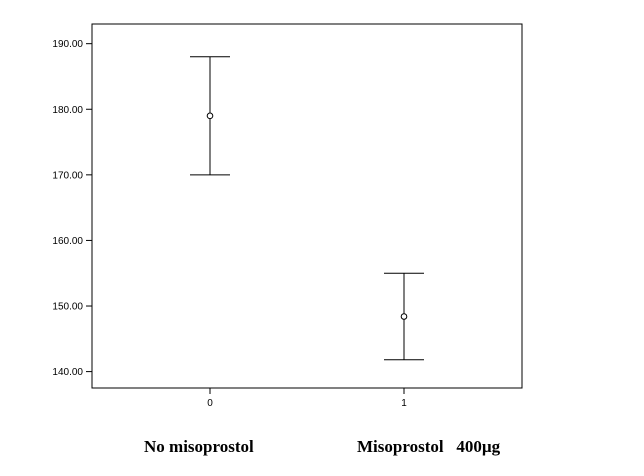 This screenshot has height=476, width=644. I want to click on y-tick-label: 170.00, so click(67, 175).